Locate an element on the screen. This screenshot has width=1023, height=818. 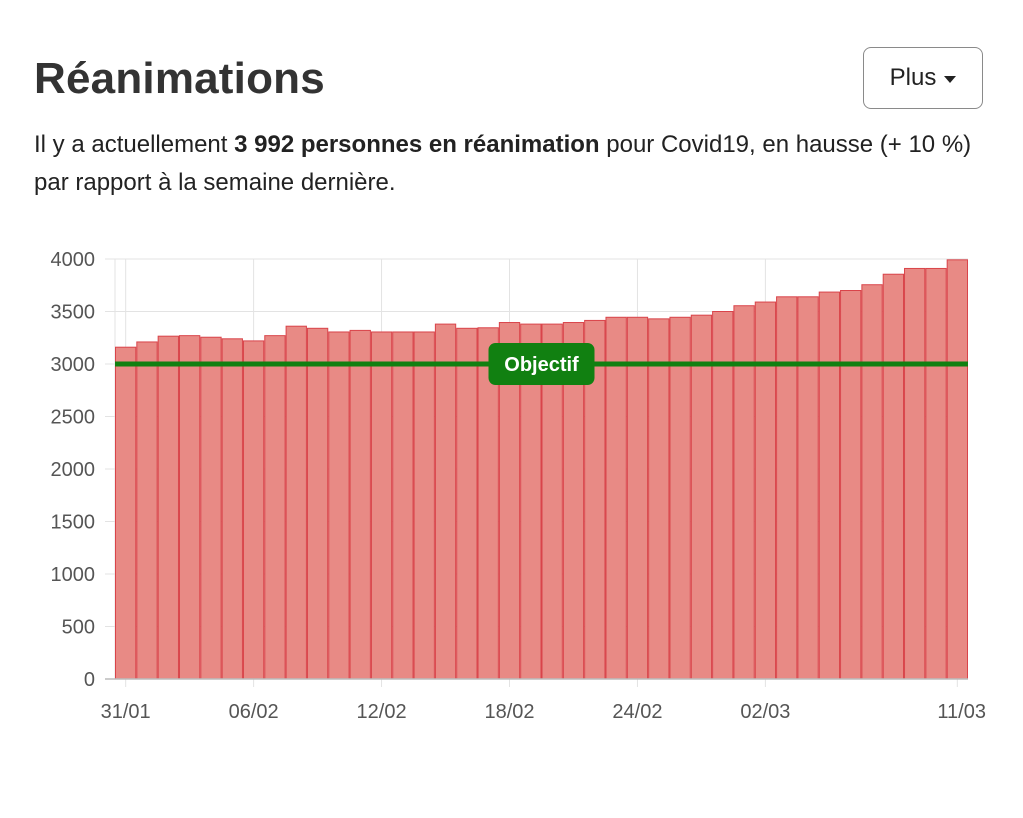
y-tick-label: 3000 is located at coordinates (73, 365).